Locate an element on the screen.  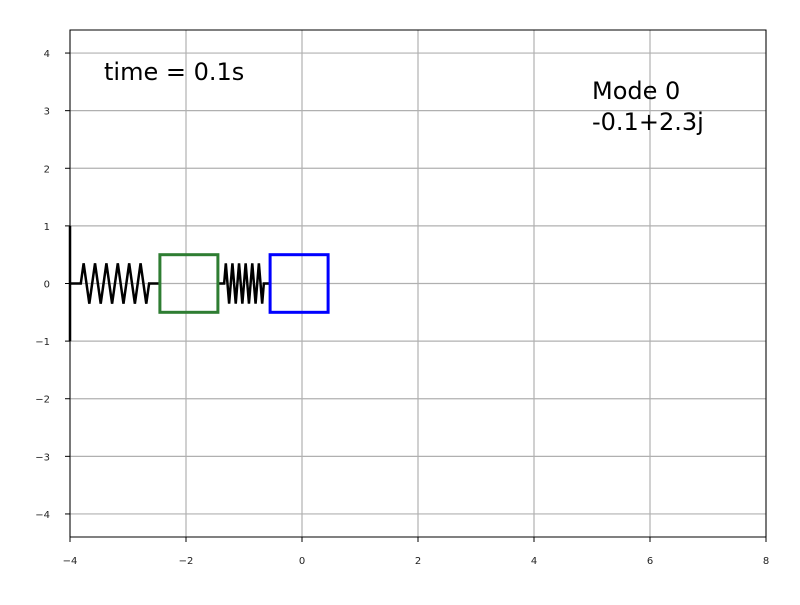
eigenvalue-annotation: -0.1+2.3j is located at coordinates (648, 122).